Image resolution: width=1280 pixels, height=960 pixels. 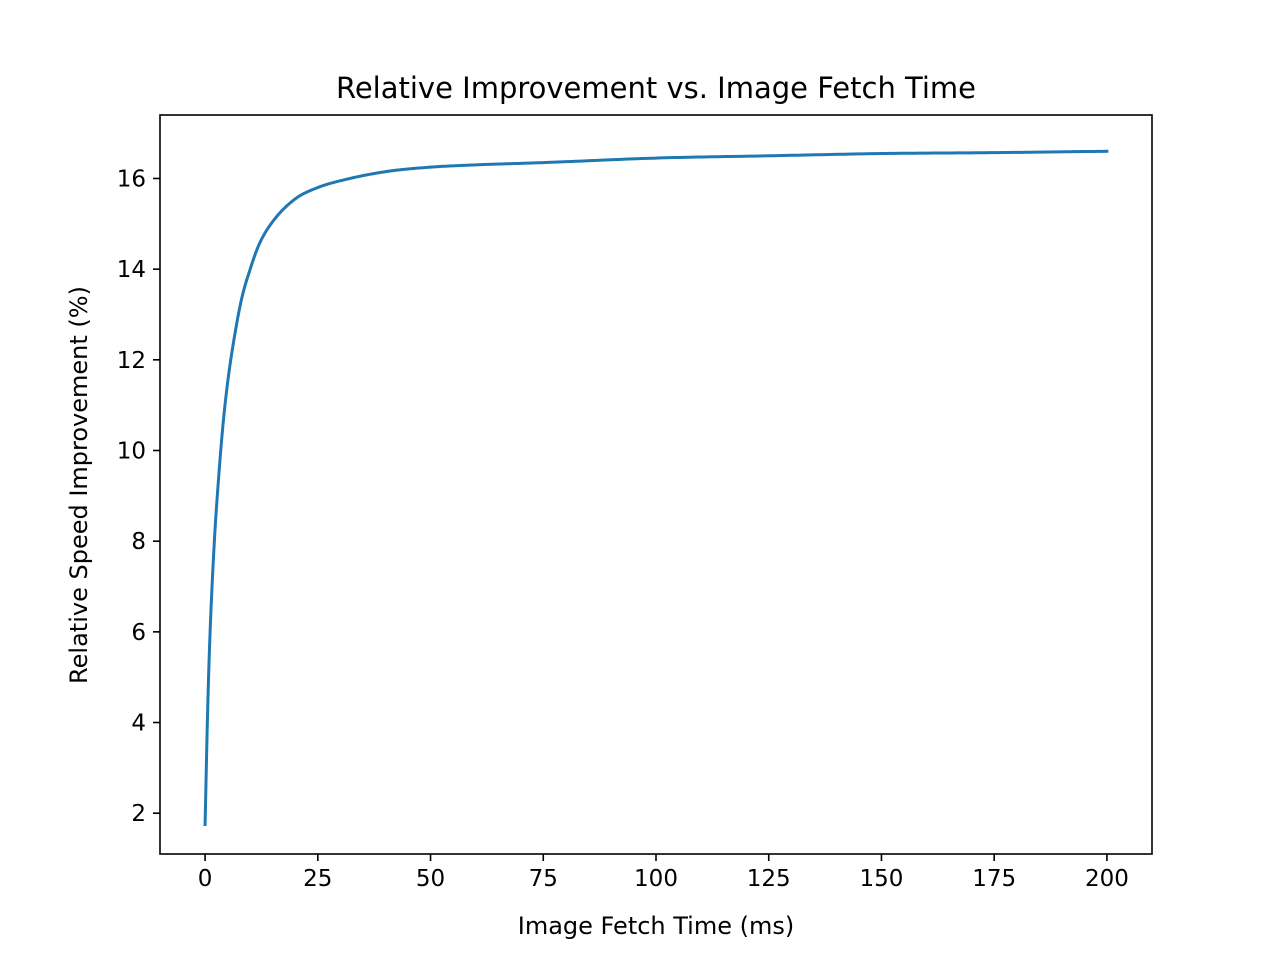 I want to click on x-tick-label: 200, so click(x=1107, y=879).